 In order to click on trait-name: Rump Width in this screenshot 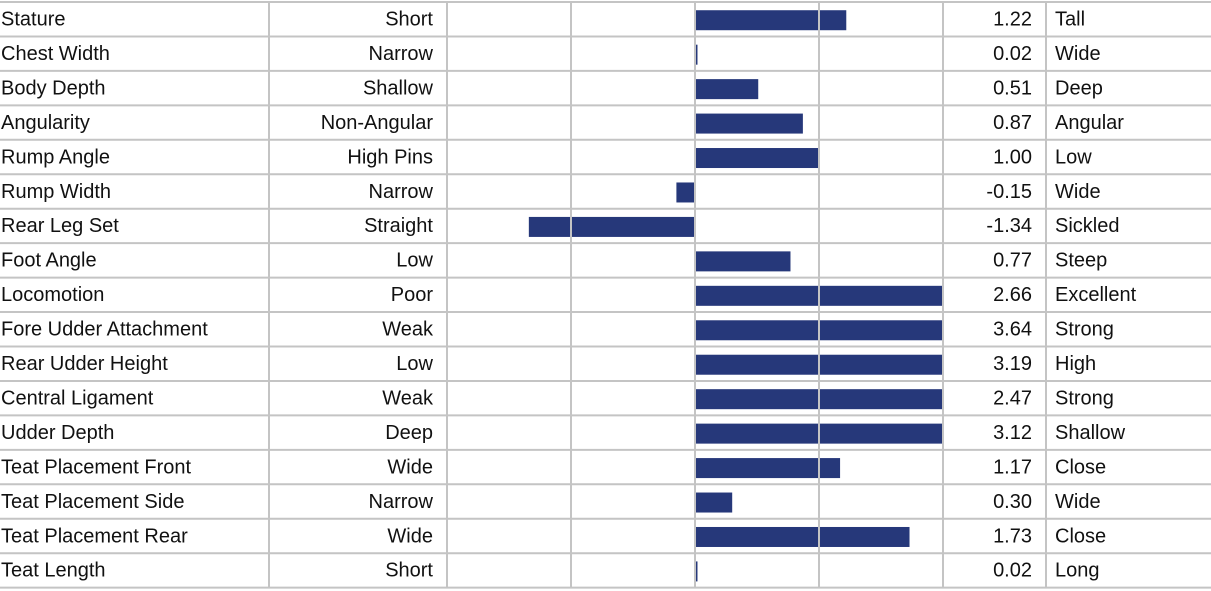, I will do `click(56, 192)`.